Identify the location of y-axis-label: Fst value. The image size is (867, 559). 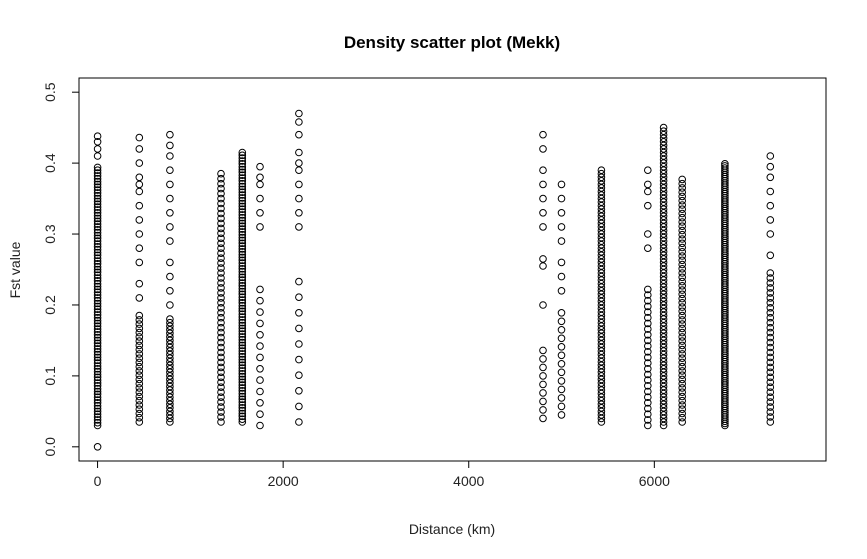
(15, 269).